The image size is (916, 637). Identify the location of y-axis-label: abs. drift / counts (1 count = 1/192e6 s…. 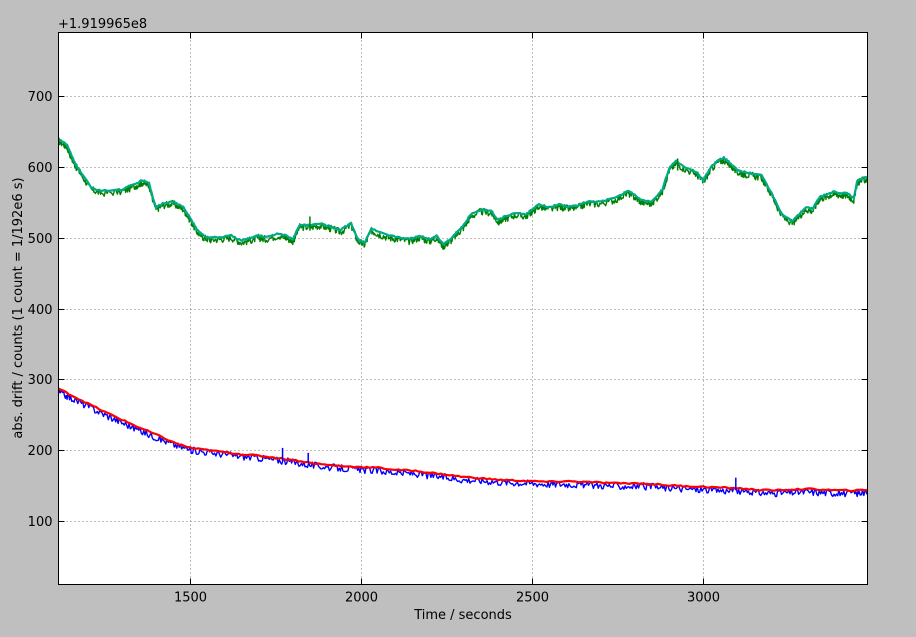
(18, 307).